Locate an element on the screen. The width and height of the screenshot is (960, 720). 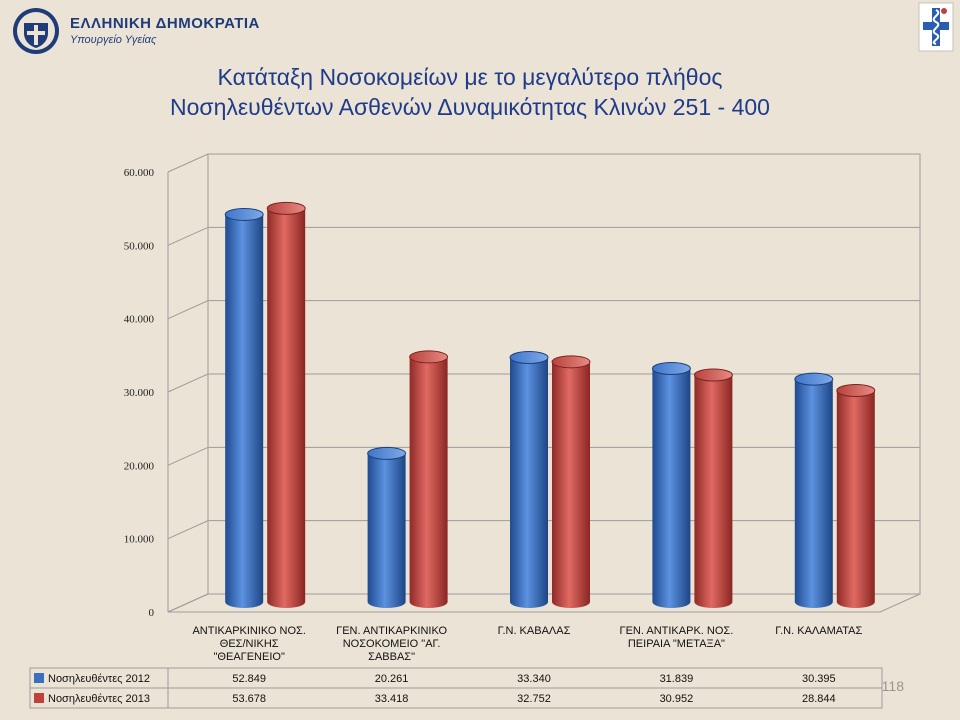
legend-key-2013 is located at coordinates (39, 698).